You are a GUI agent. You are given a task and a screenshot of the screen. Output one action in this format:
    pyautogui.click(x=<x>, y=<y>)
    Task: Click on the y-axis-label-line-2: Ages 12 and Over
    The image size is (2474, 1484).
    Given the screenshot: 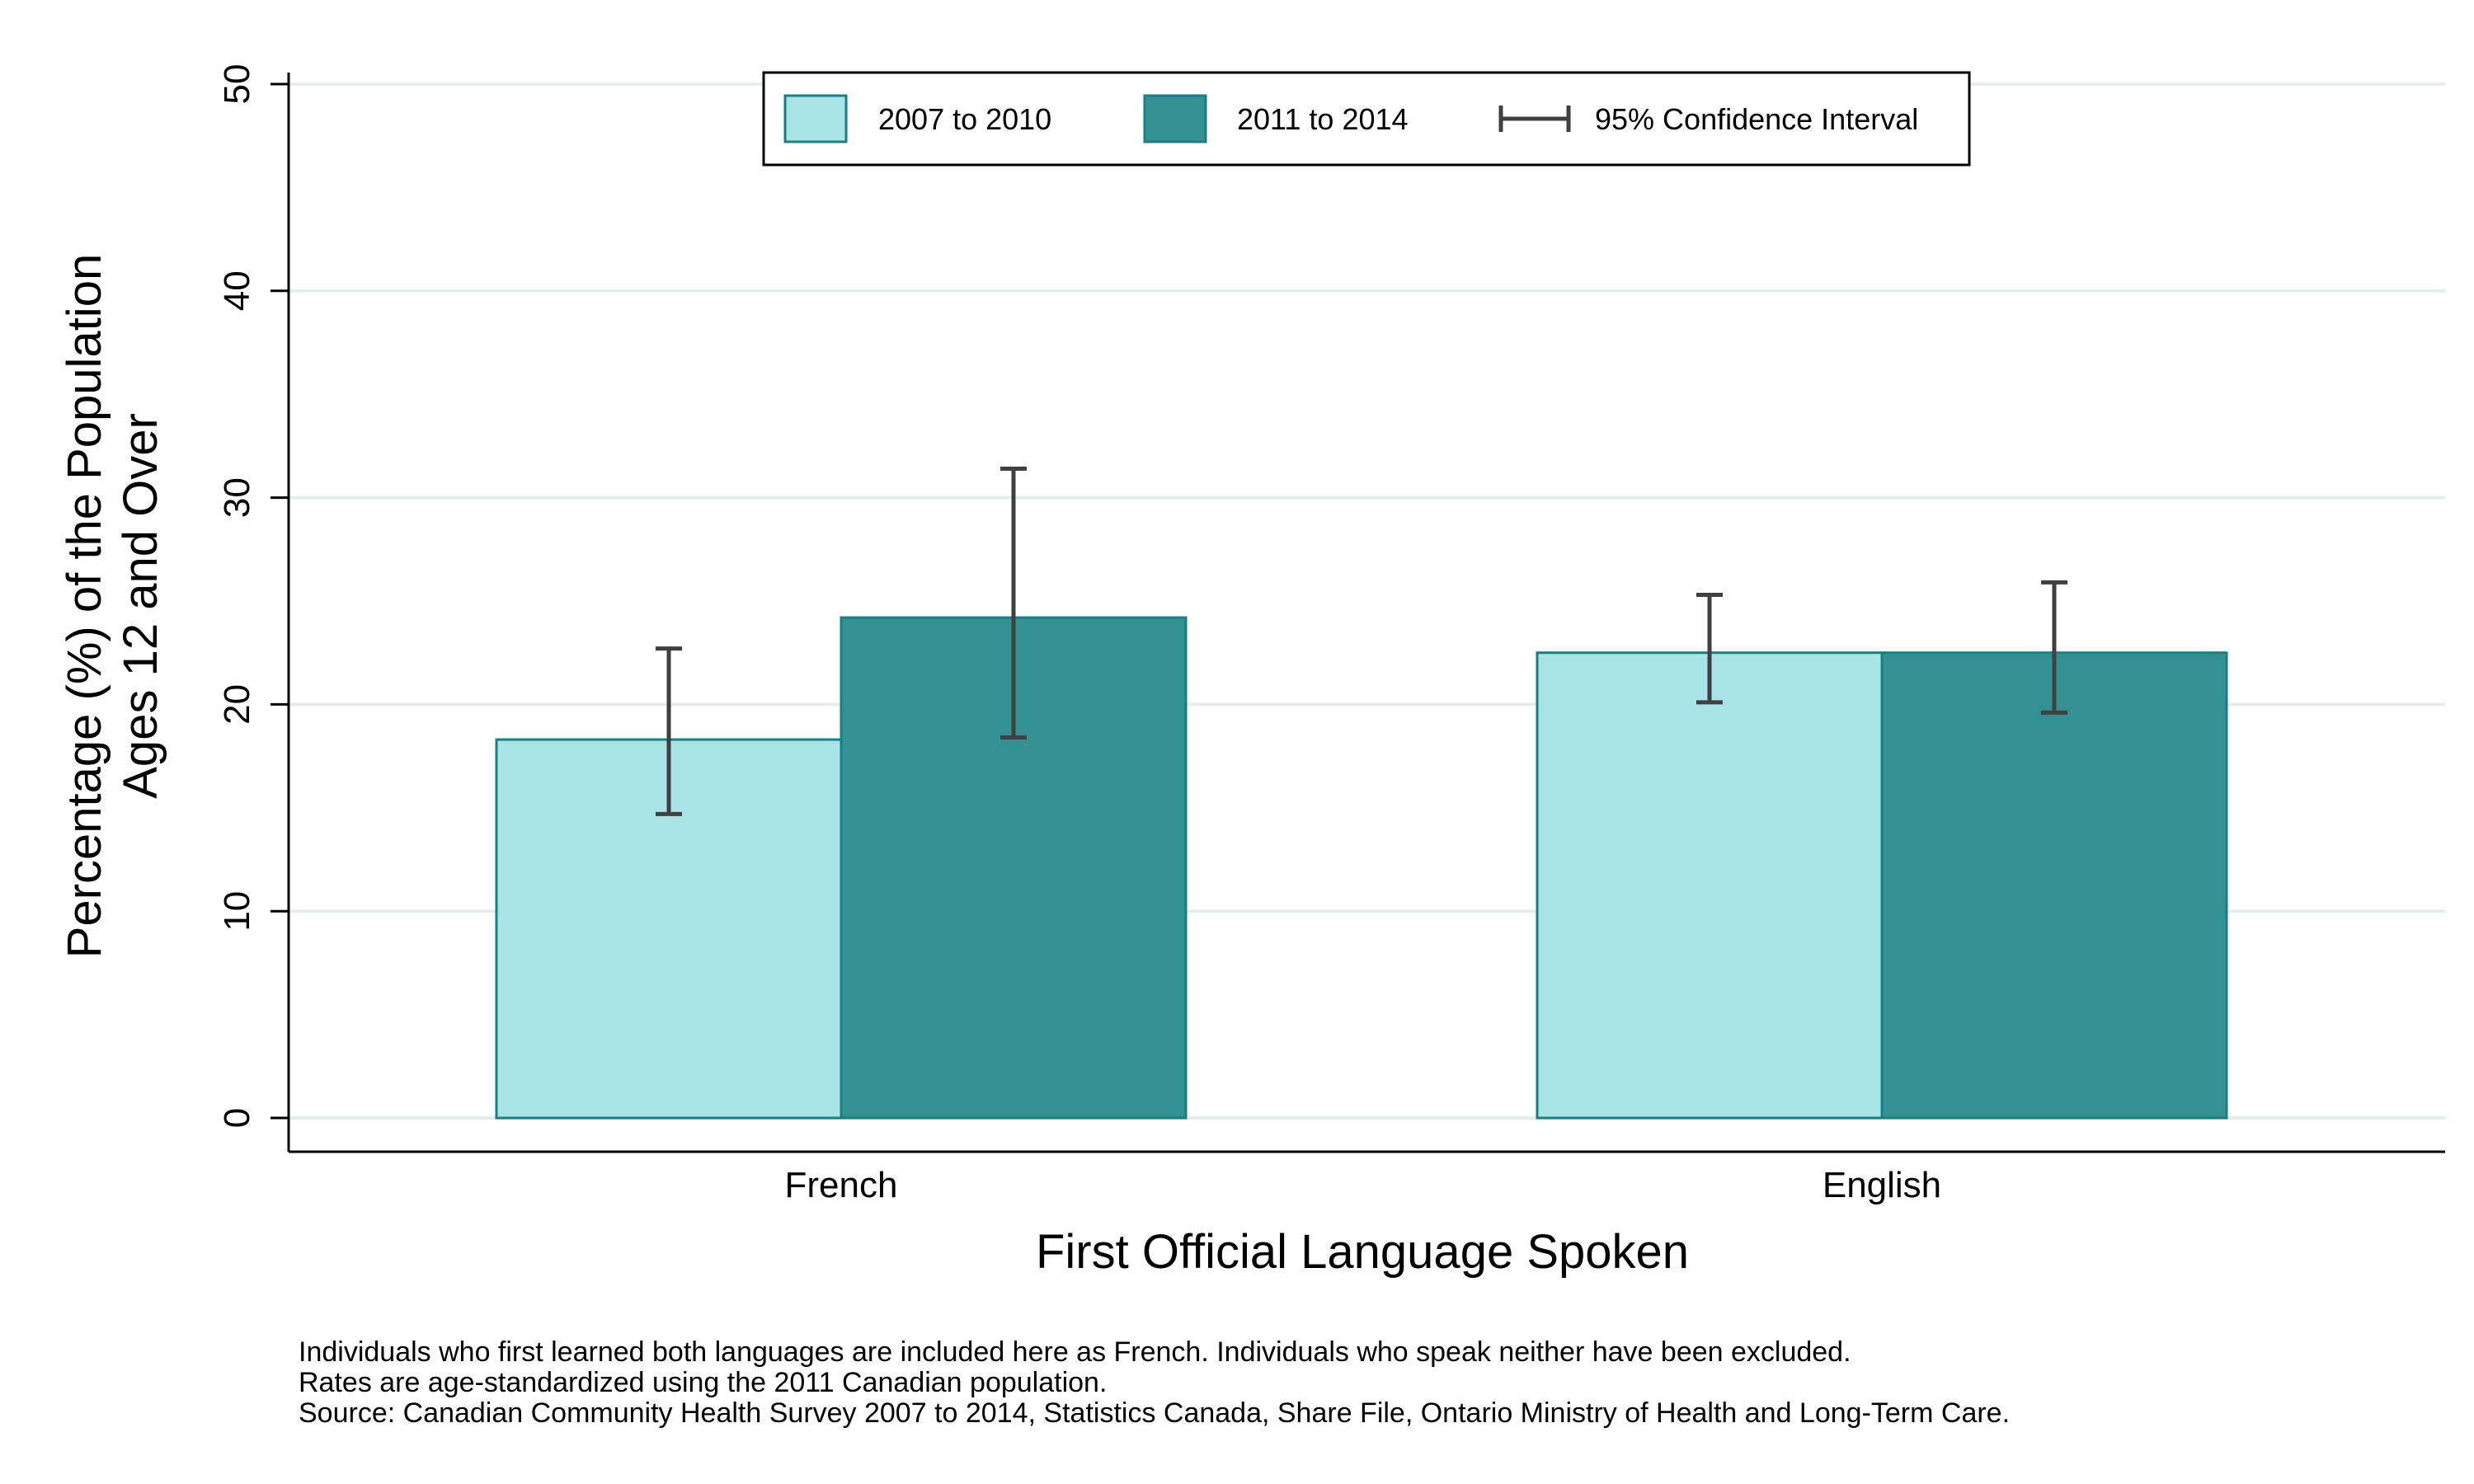 What is the action you would take?
    pyautogui.click(x=140, y=606)
    